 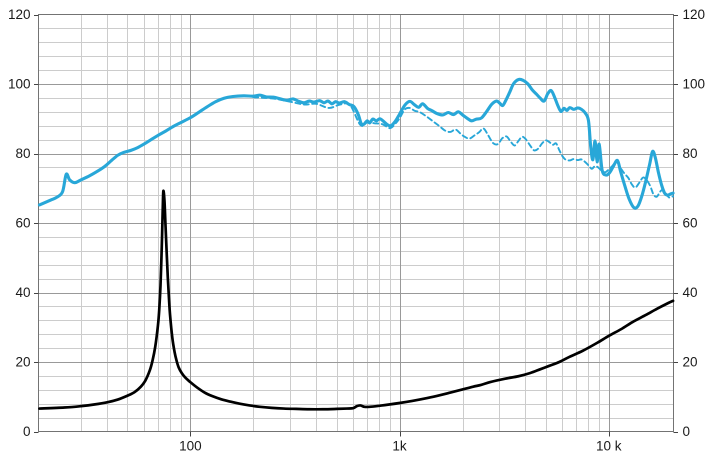 What do you see at coordinates (463, 147) in the screenshot?
I see `spl-off-axis-dashed-curve` at bounding box center [463, 147].